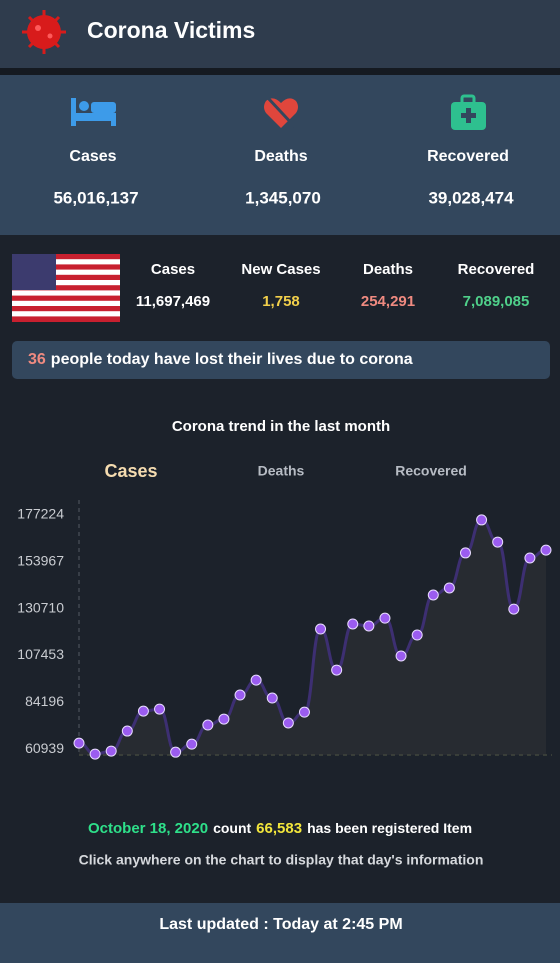 The height and width of the screenshot is (963, 560). Describe the element at coordinates (468, 112) in the screenshot. I see `recovered-icon` at that location.